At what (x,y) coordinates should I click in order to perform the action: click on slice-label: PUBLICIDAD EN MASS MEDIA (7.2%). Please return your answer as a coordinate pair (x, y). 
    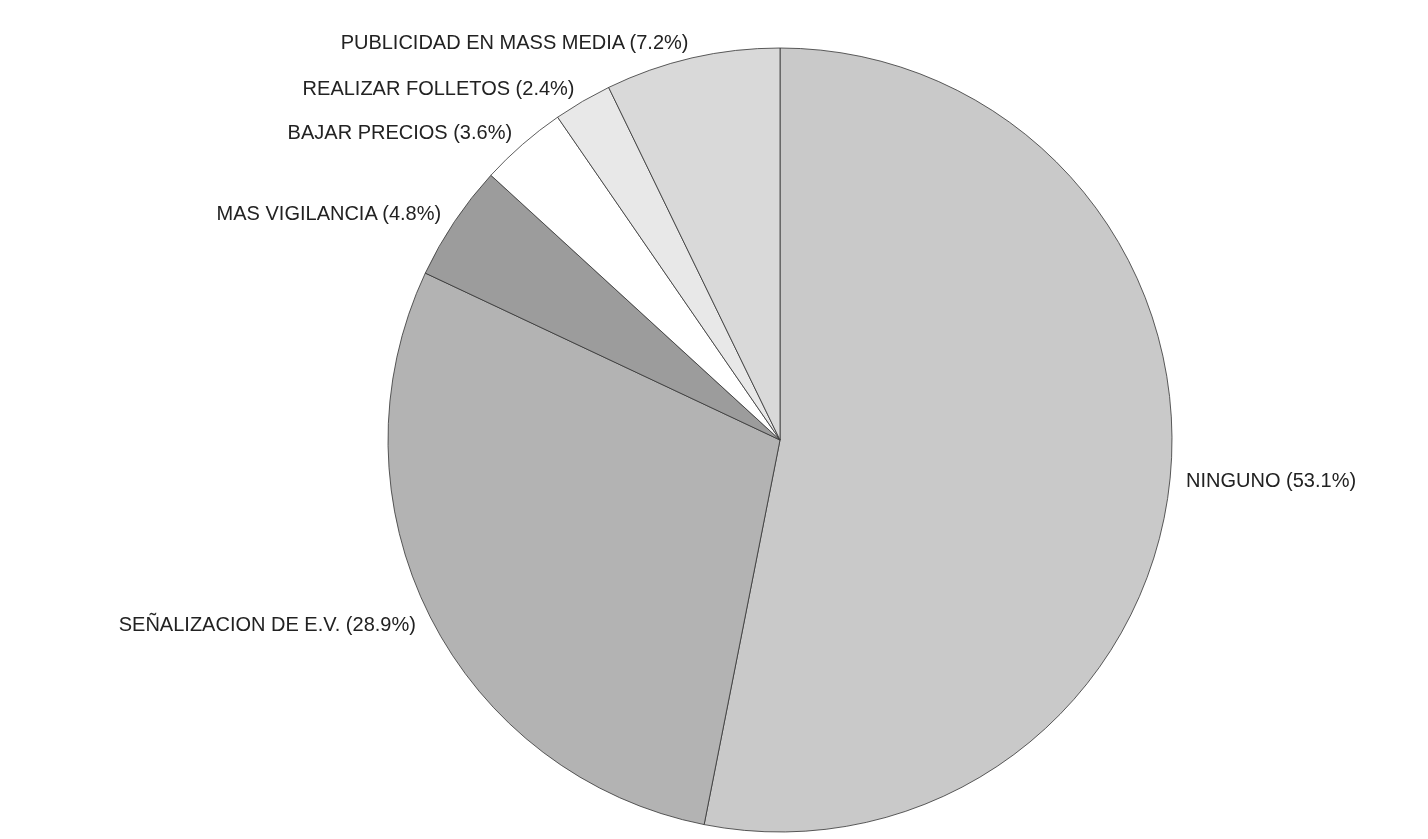
    Looking at the image, I should click on (514, 42).